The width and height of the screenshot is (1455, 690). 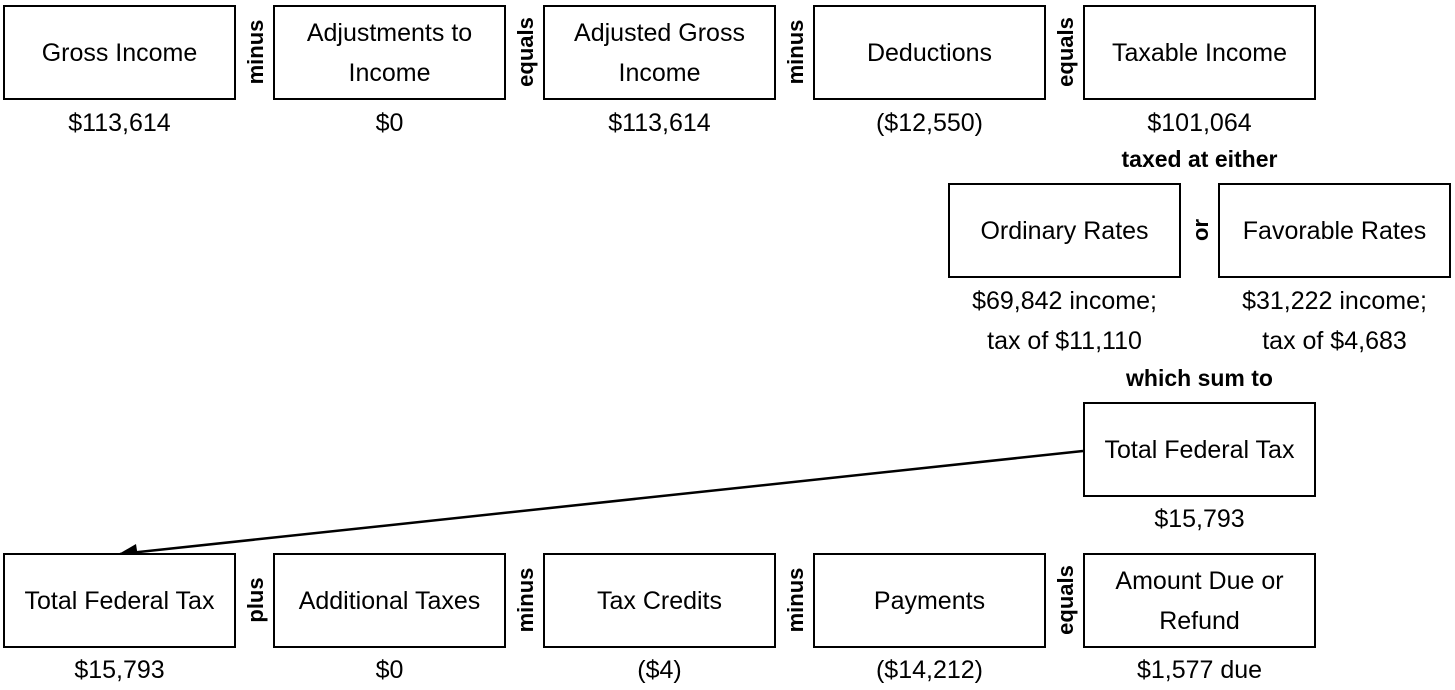 I want to click on deductions-label: Deductions, so click(x=929, y=52).